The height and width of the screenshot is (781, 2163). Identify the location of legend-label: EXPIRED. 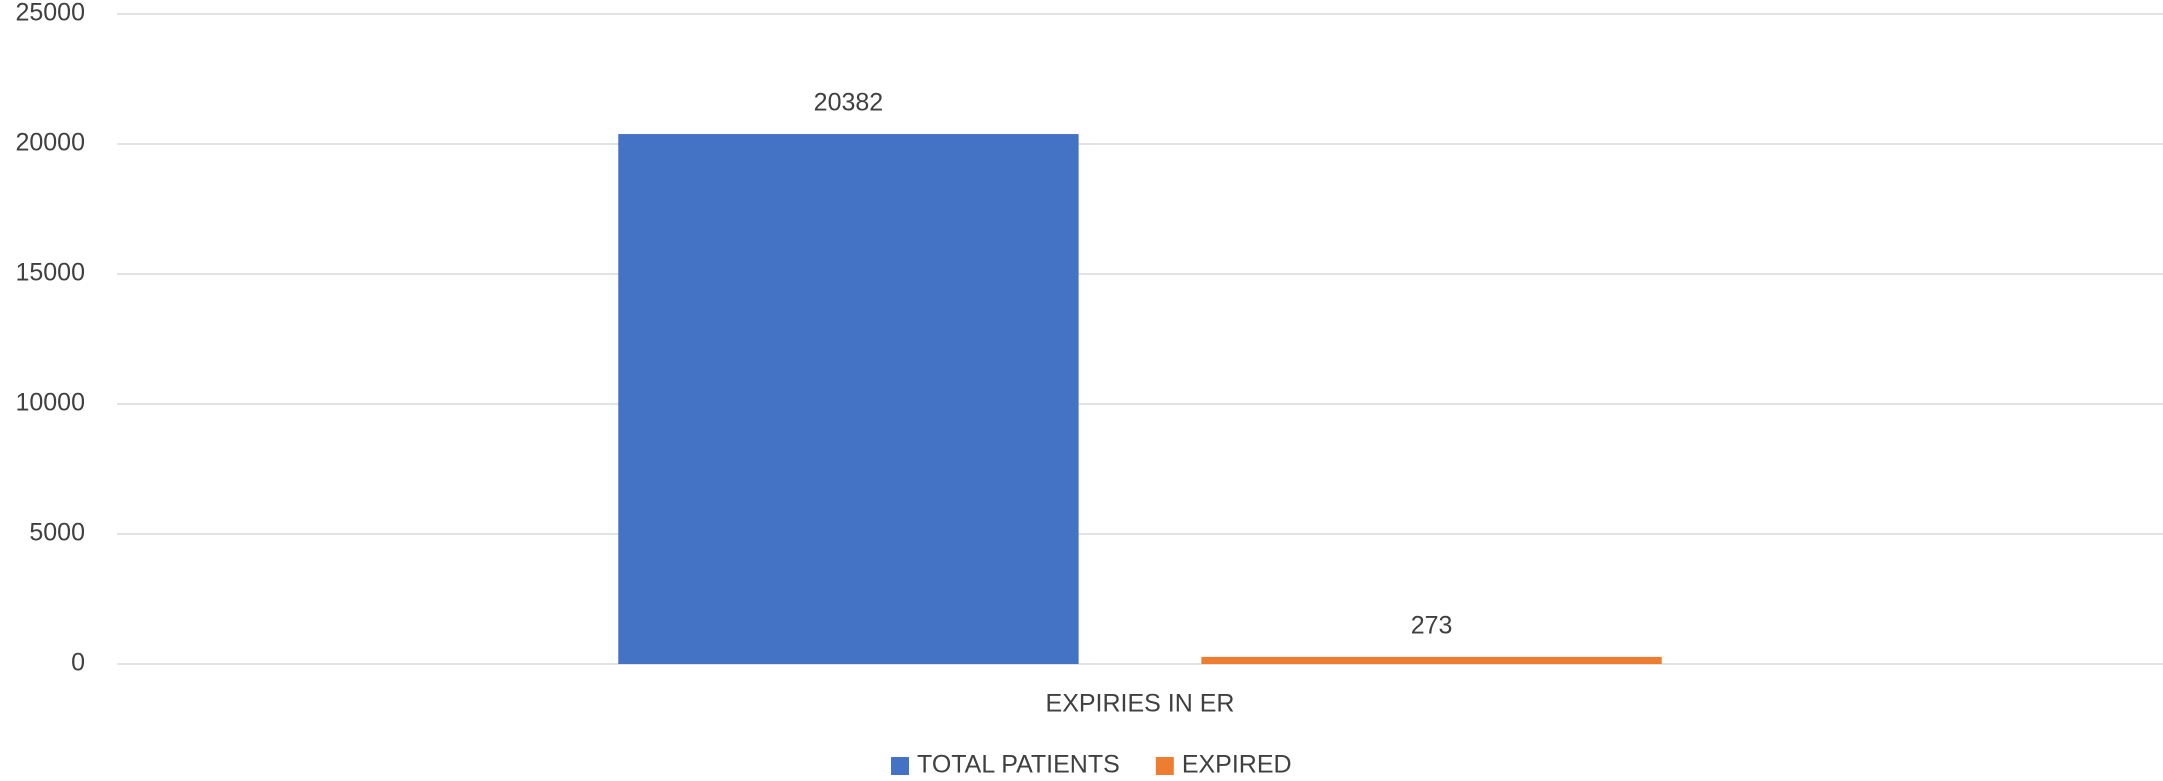
(1237, 765).